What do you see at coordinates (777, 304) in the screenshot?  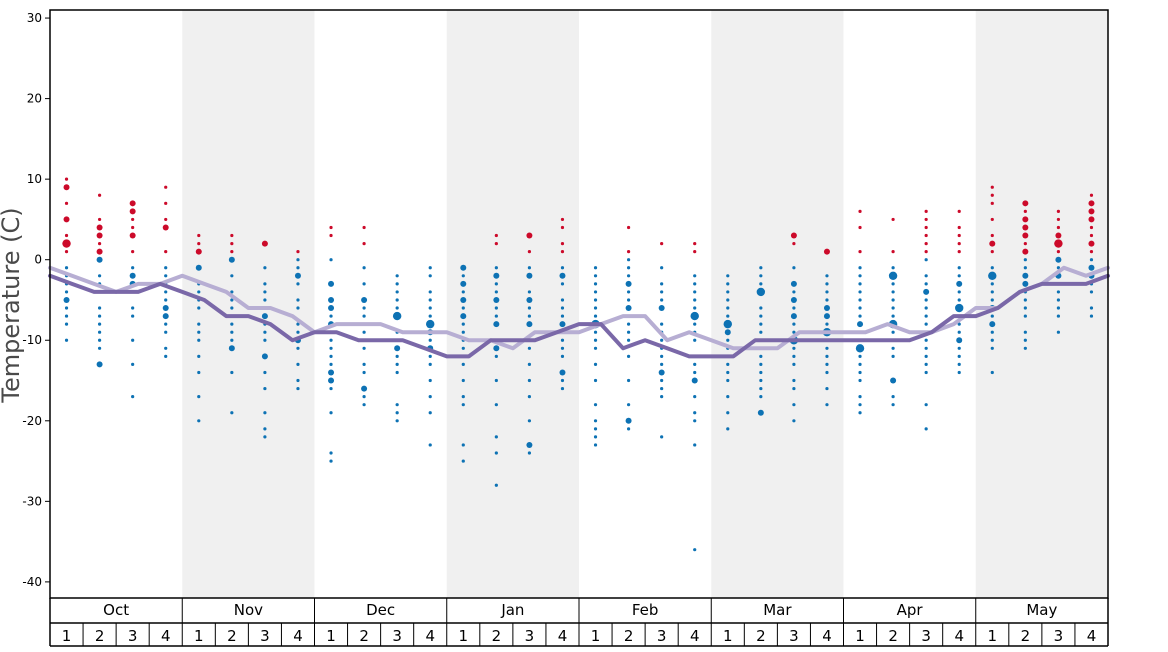 I see `month-shade-mar` at bounding box center [777, 304].